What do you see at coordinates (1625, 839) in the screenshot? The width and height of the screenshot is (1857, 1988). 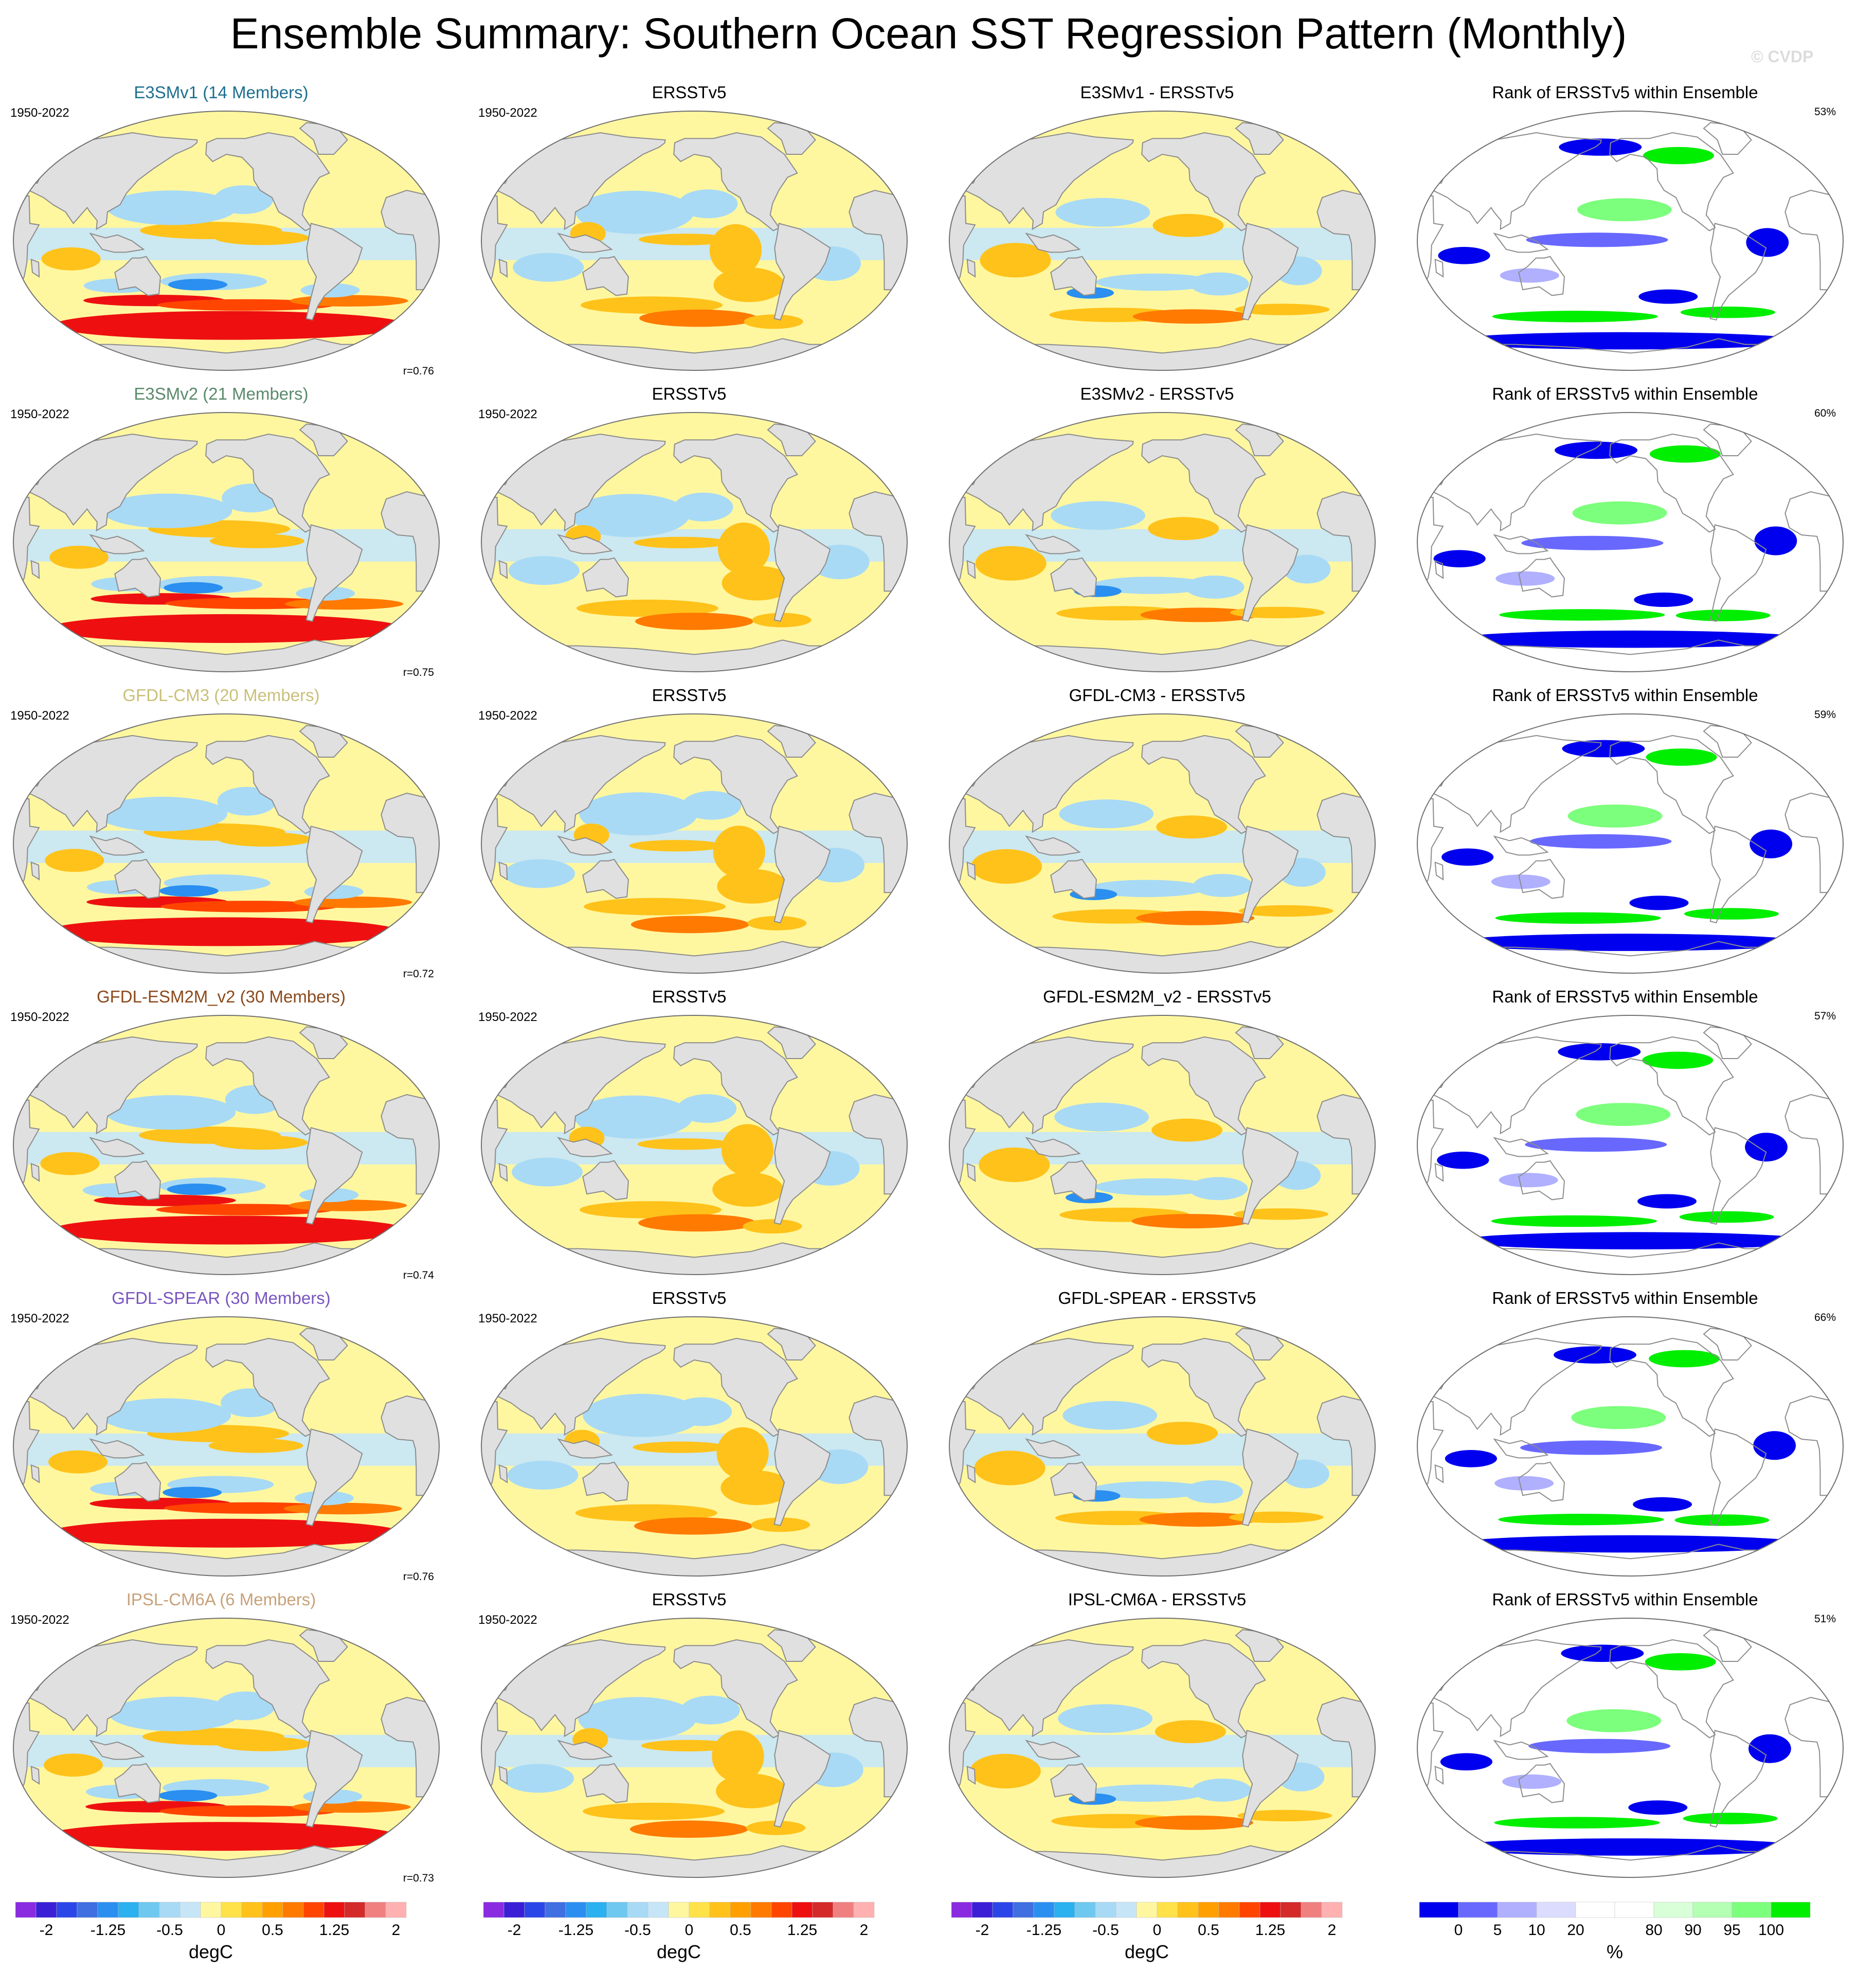 I see `panel-rank-row-3: Rank of ERSSTv5 within Ensemble 59%` at bounding box center [1625, 839].